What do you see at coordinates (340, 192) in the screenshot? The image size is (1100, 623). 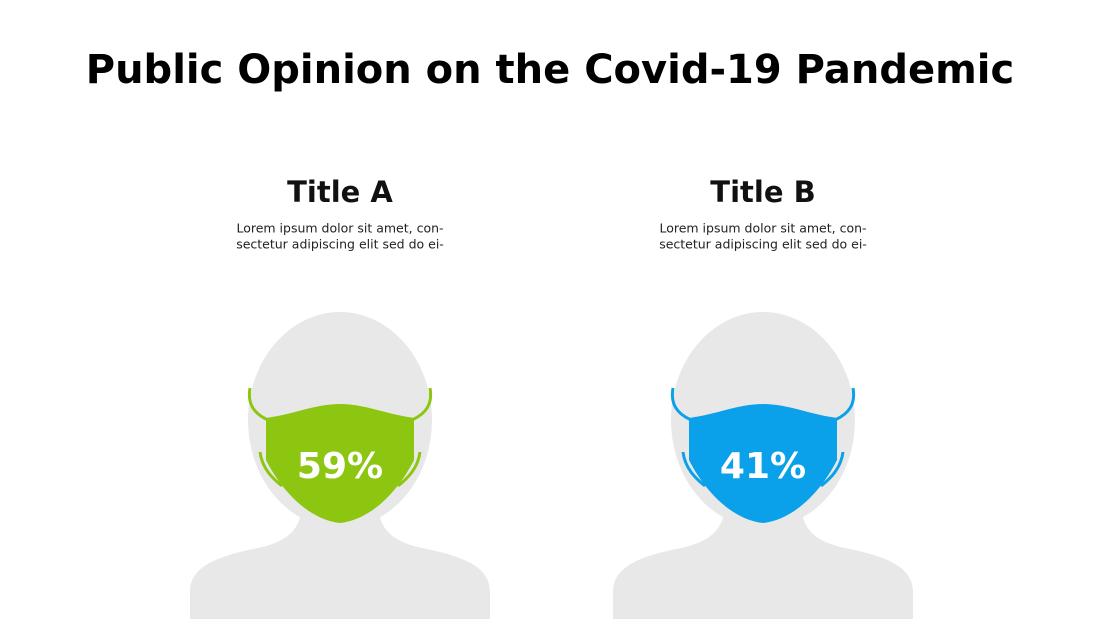 I see `panel-title: Title A` at bounding box center [340, 192].